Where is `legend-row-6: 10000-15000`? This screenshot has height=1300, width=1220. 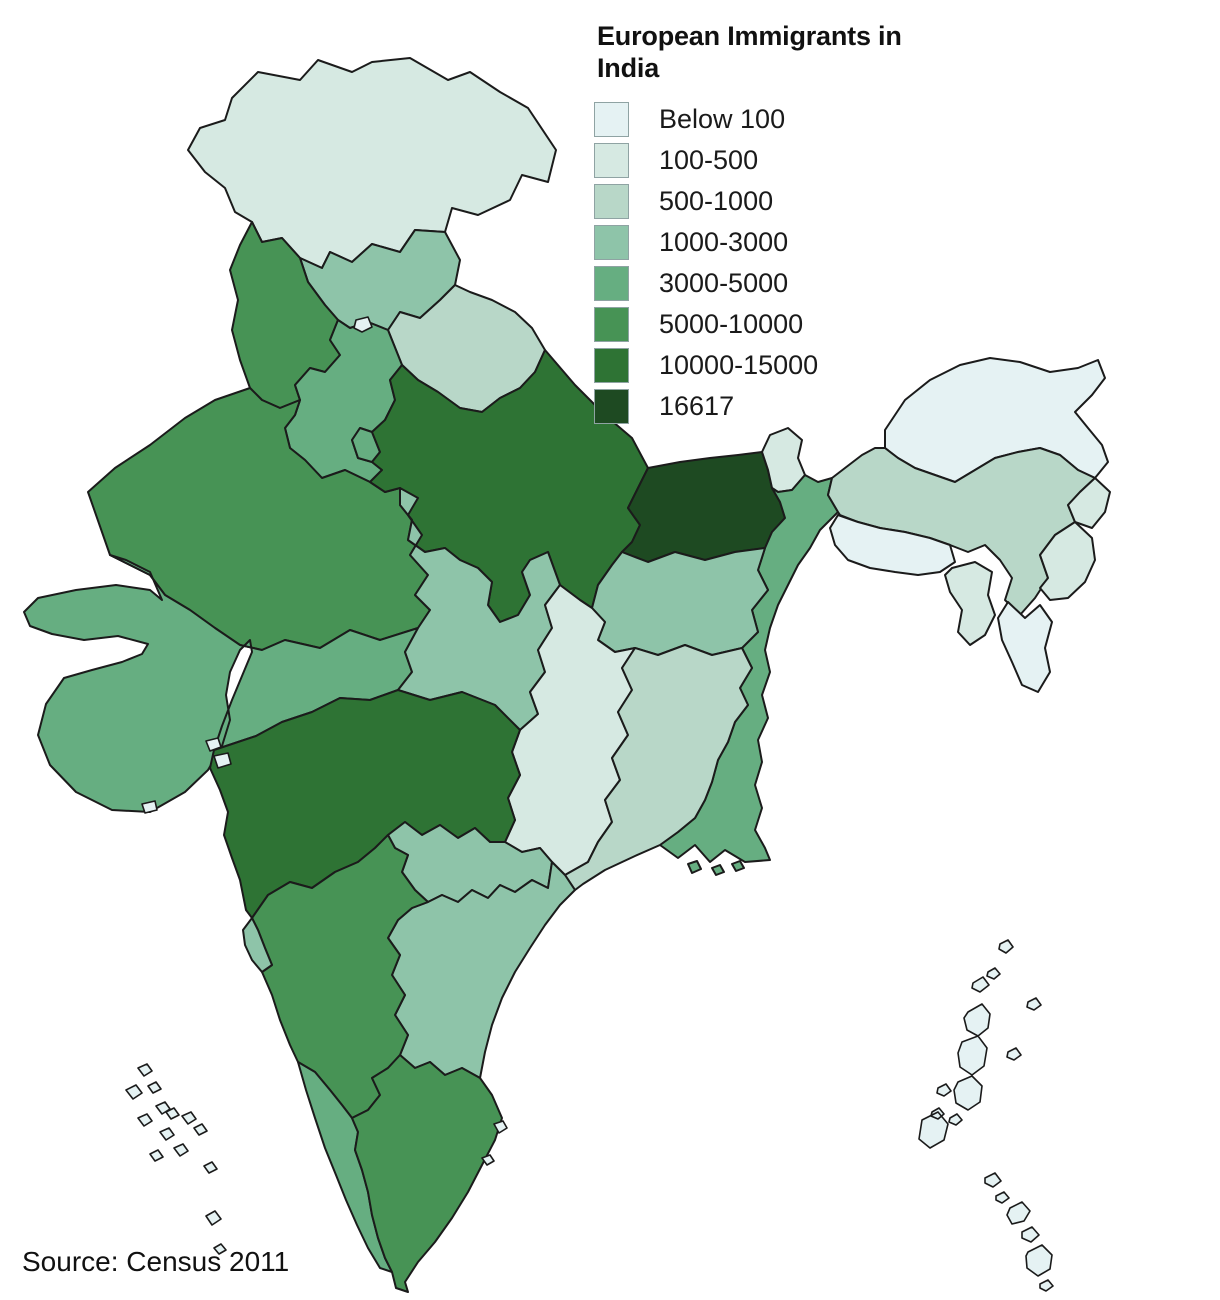 legend-row-6: 10000-15000 is located at coordinates (759, 365).